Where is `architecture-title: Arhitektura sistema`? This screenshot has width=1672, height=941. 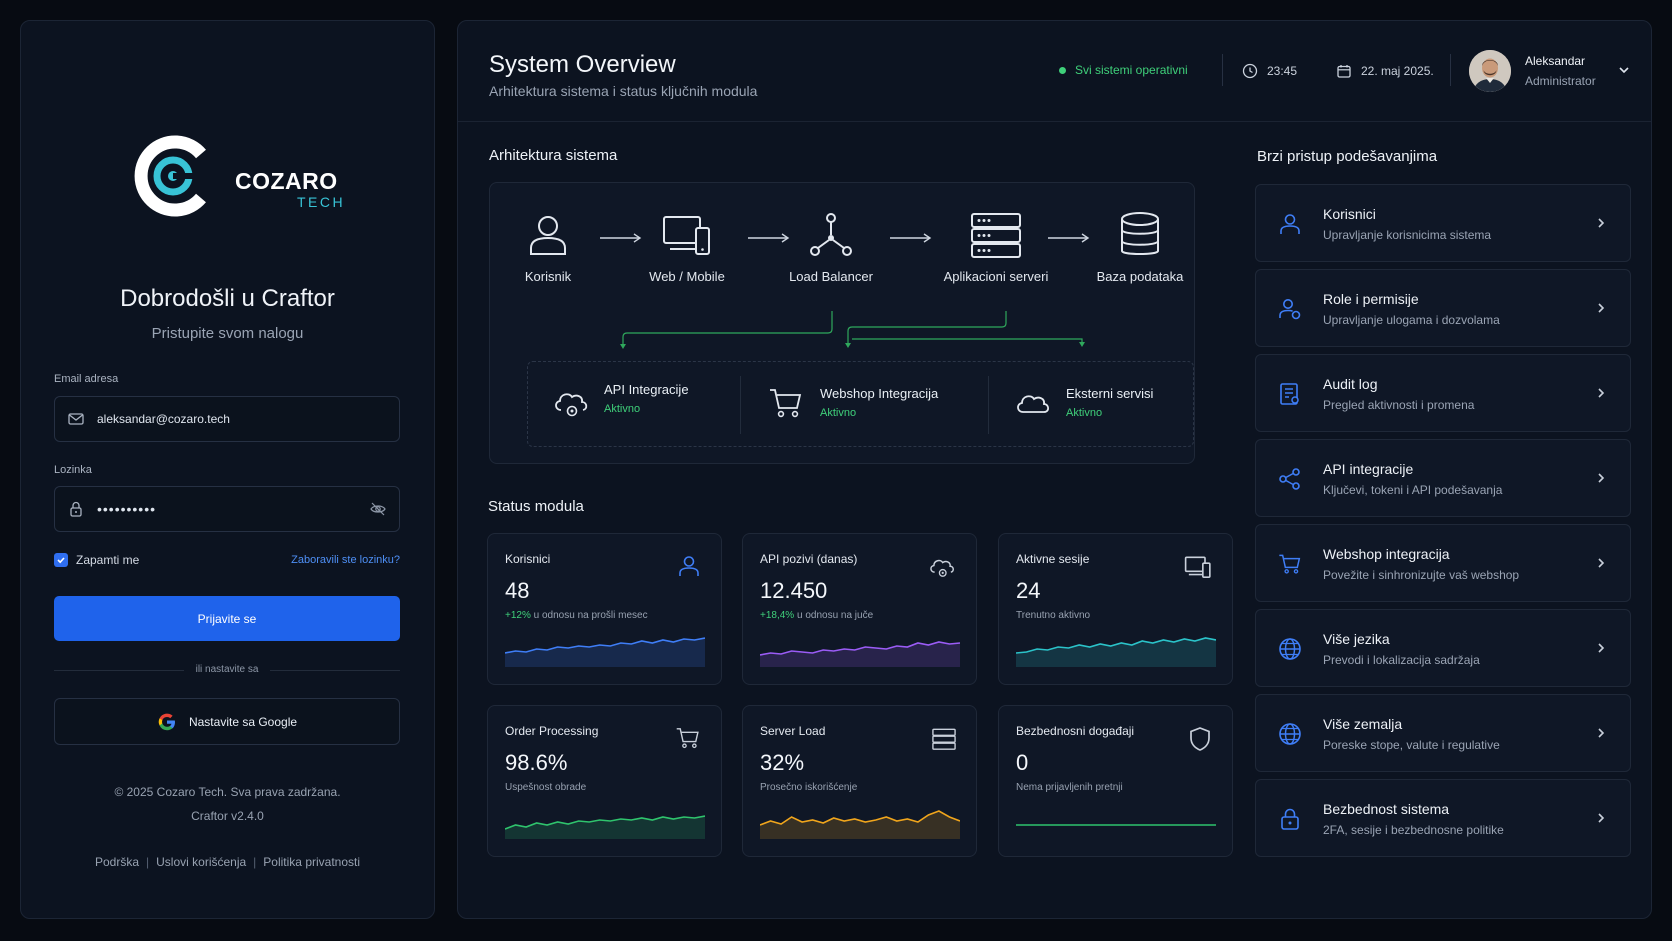
architecture-title: Arhitektura sistema is located at coordinates (553, 155).